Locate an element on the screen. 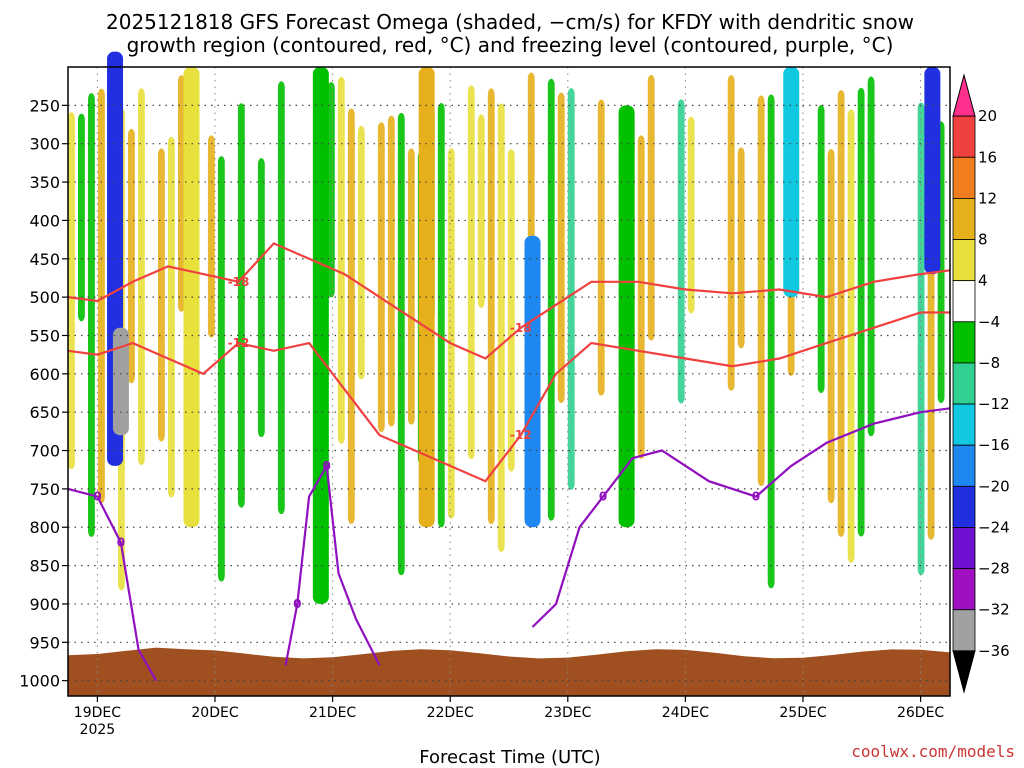 The width and height of the screenshot is (1024, 768). x-tick-label: 21DEC is located at coordinates (332, 713).